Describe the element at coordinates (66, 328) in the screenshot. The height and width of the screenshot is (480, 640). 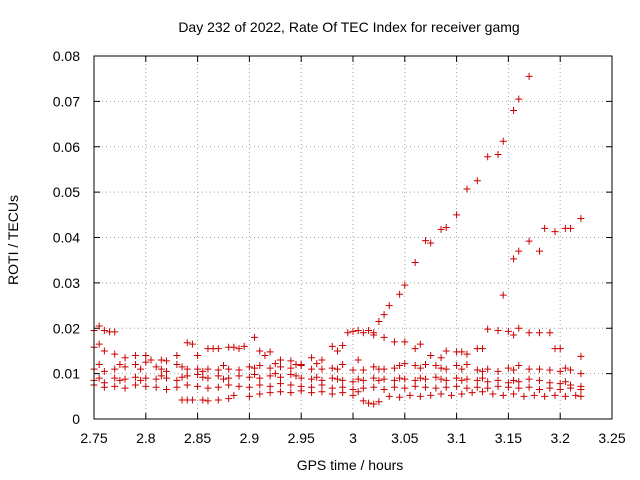
I see `y-tick-label: 0.02` at that location.